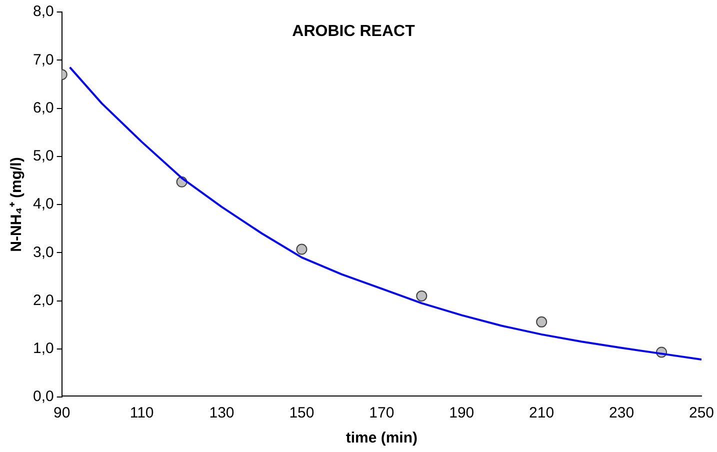 The image size is (717, 452). Describe the element at coordinates (381, 413) in the screenshot. I see `x-tick-label: 170` at that location.